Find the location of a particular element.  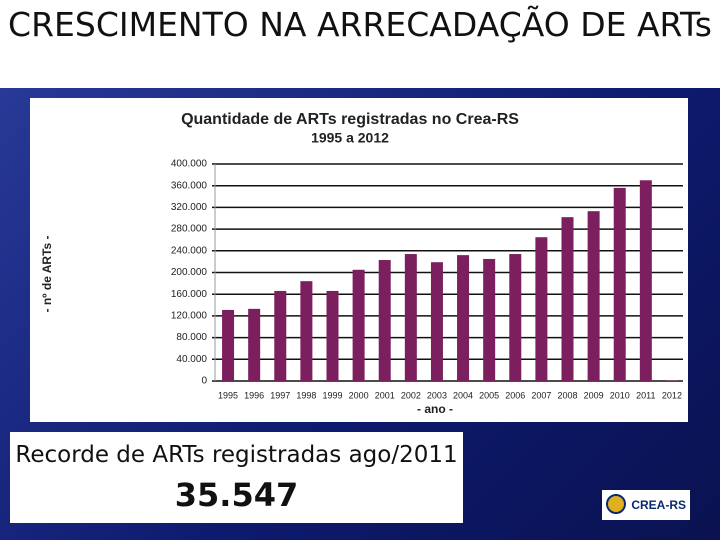

x-tick-label: 2000 is located at coordinates (359, 395).